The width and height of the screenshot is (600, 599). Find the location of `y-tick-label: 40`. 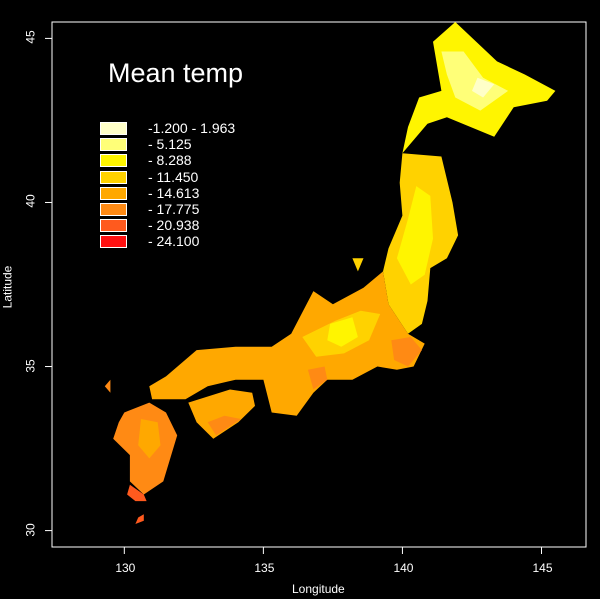

y-tick-label: 40 is located at coordinates (30, 201).